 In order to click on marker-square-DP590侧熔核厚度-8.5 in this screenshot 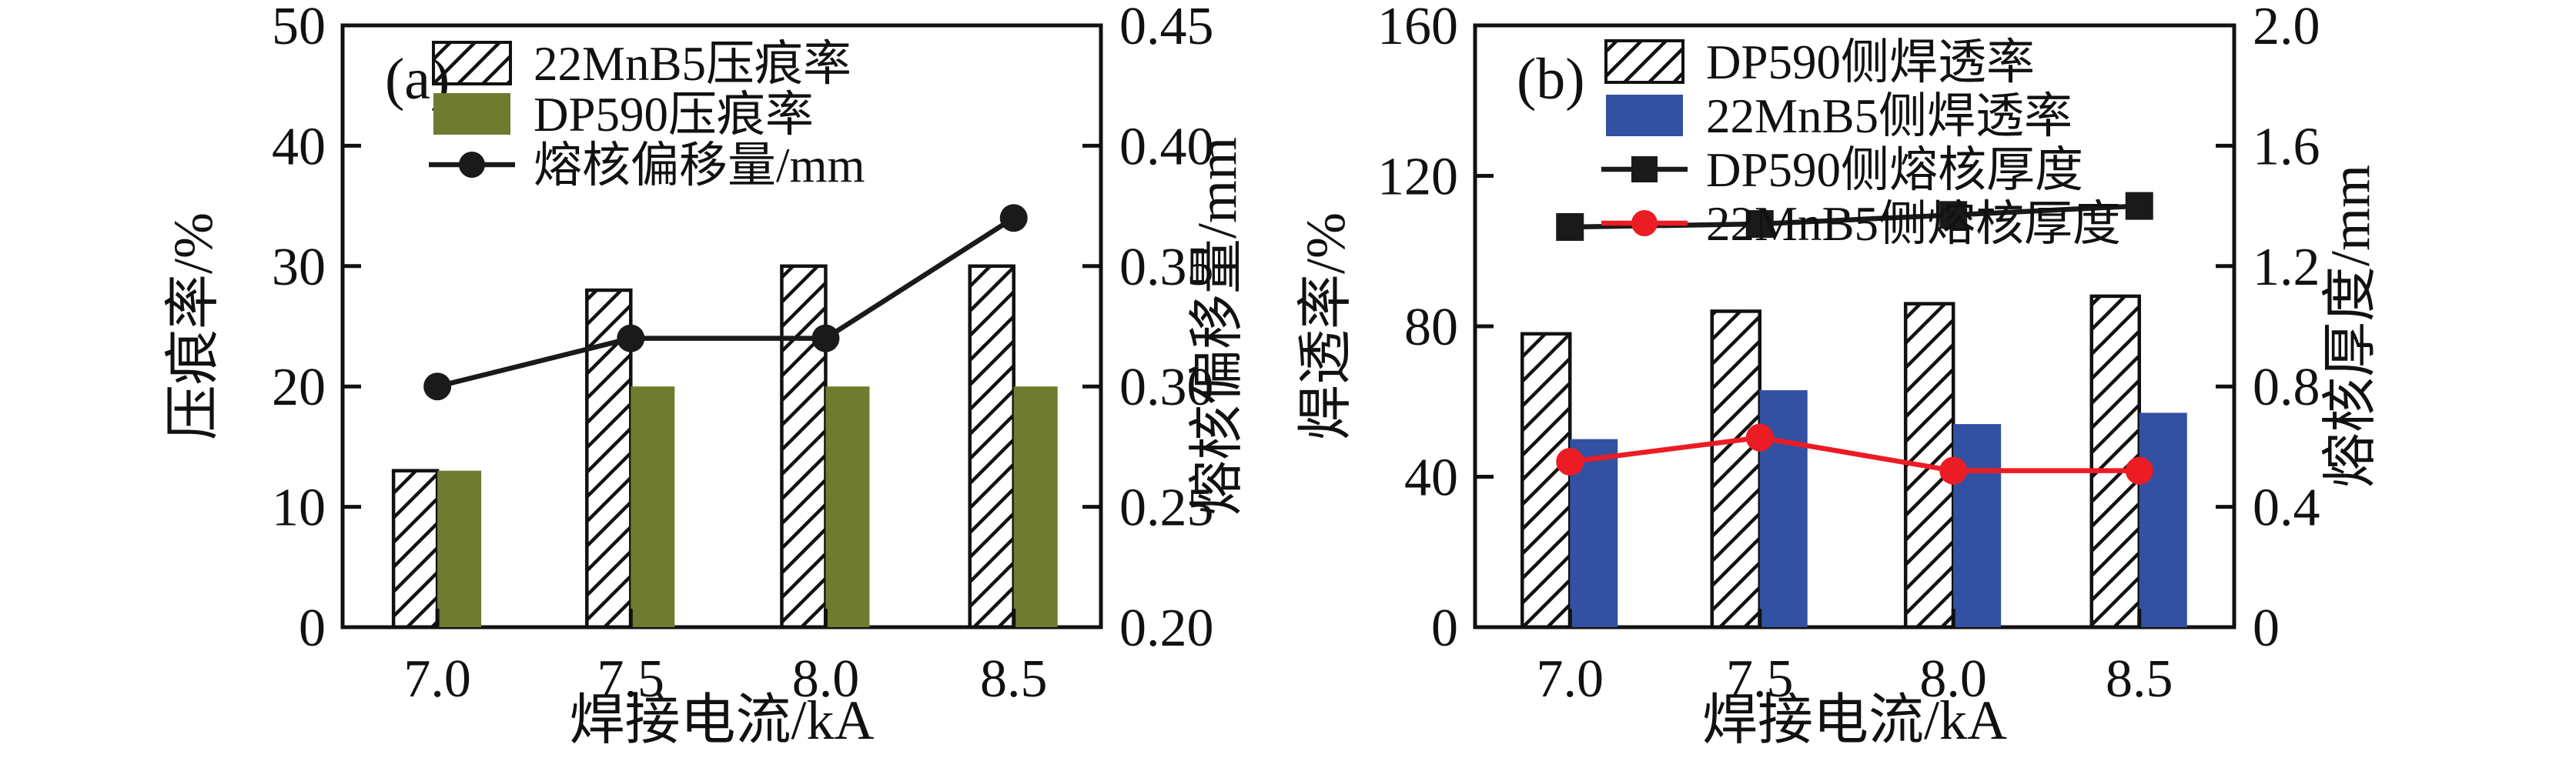, I will do `click(2139, 206)`.